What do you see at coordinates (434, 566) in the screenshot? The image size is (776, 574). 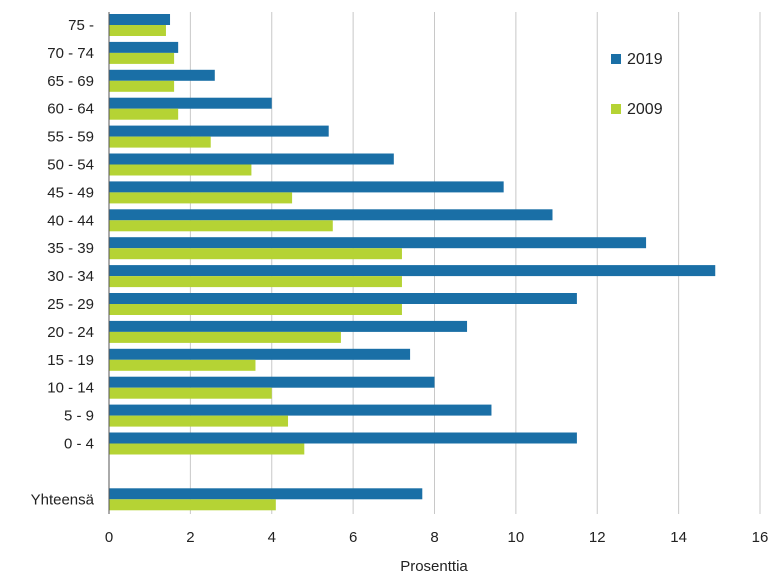 I see `x-axis-title: Prosenttia` at bounding box center [434, 566].